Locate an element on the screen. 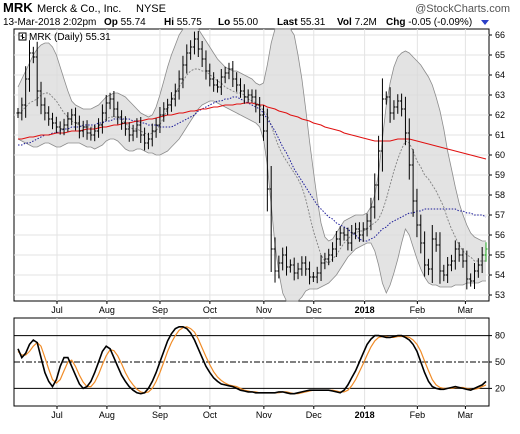 This screenshot has height=434, width=520. stochastic-x-tick-label: Nov is located at coordinates (264, 415).